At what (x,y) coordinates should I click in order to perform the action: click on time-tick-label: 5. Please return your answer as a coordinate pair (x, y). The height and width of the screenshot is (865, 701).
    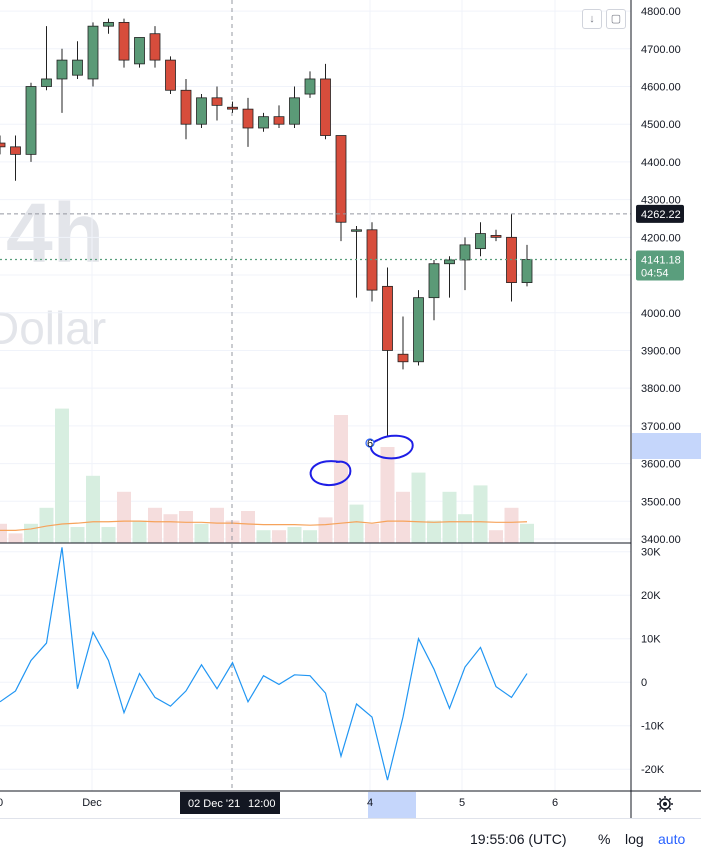
    Looking at the image, I should click on (462, 803).